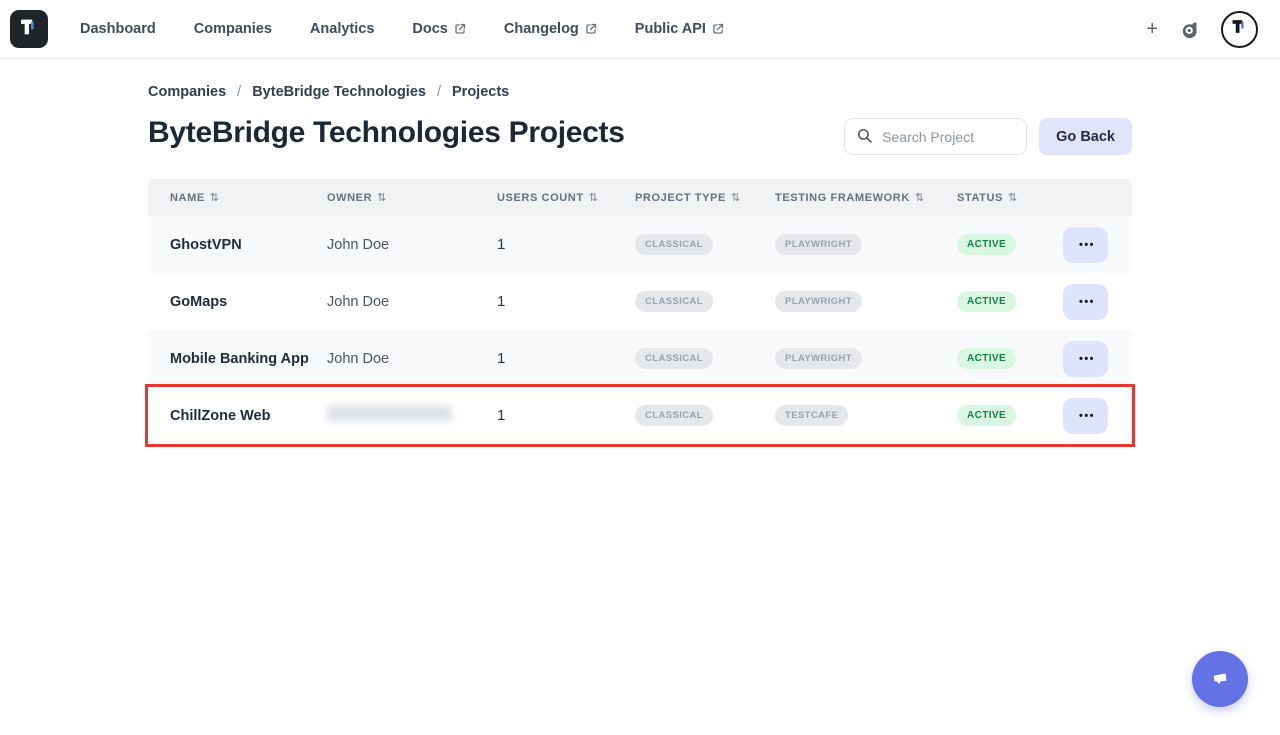 The height and width of the screenshot is (735, 1280). What do you see at coordinates (1189, 29) in the screenshot?
I see `headset-icon` at bounding box center [1189, 29].